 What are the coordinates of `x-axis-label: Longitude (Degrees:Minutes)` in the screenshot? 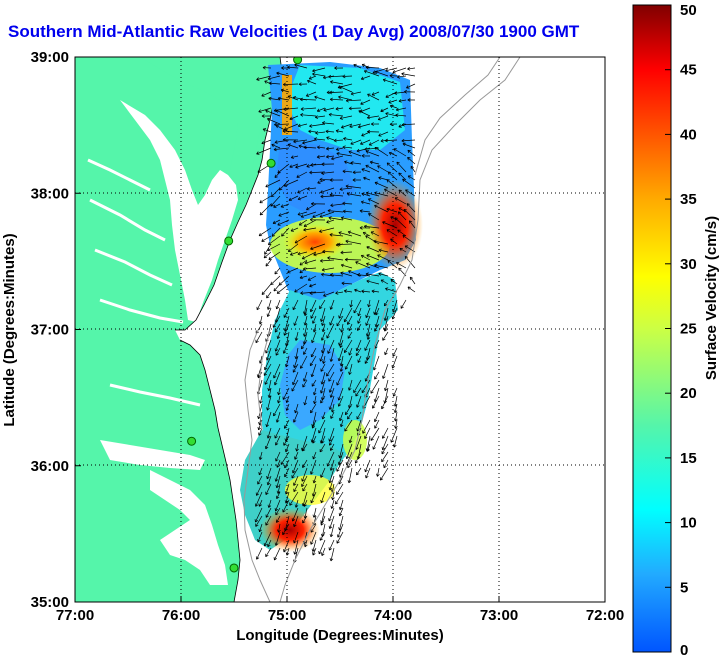 It's located at (340, 635).